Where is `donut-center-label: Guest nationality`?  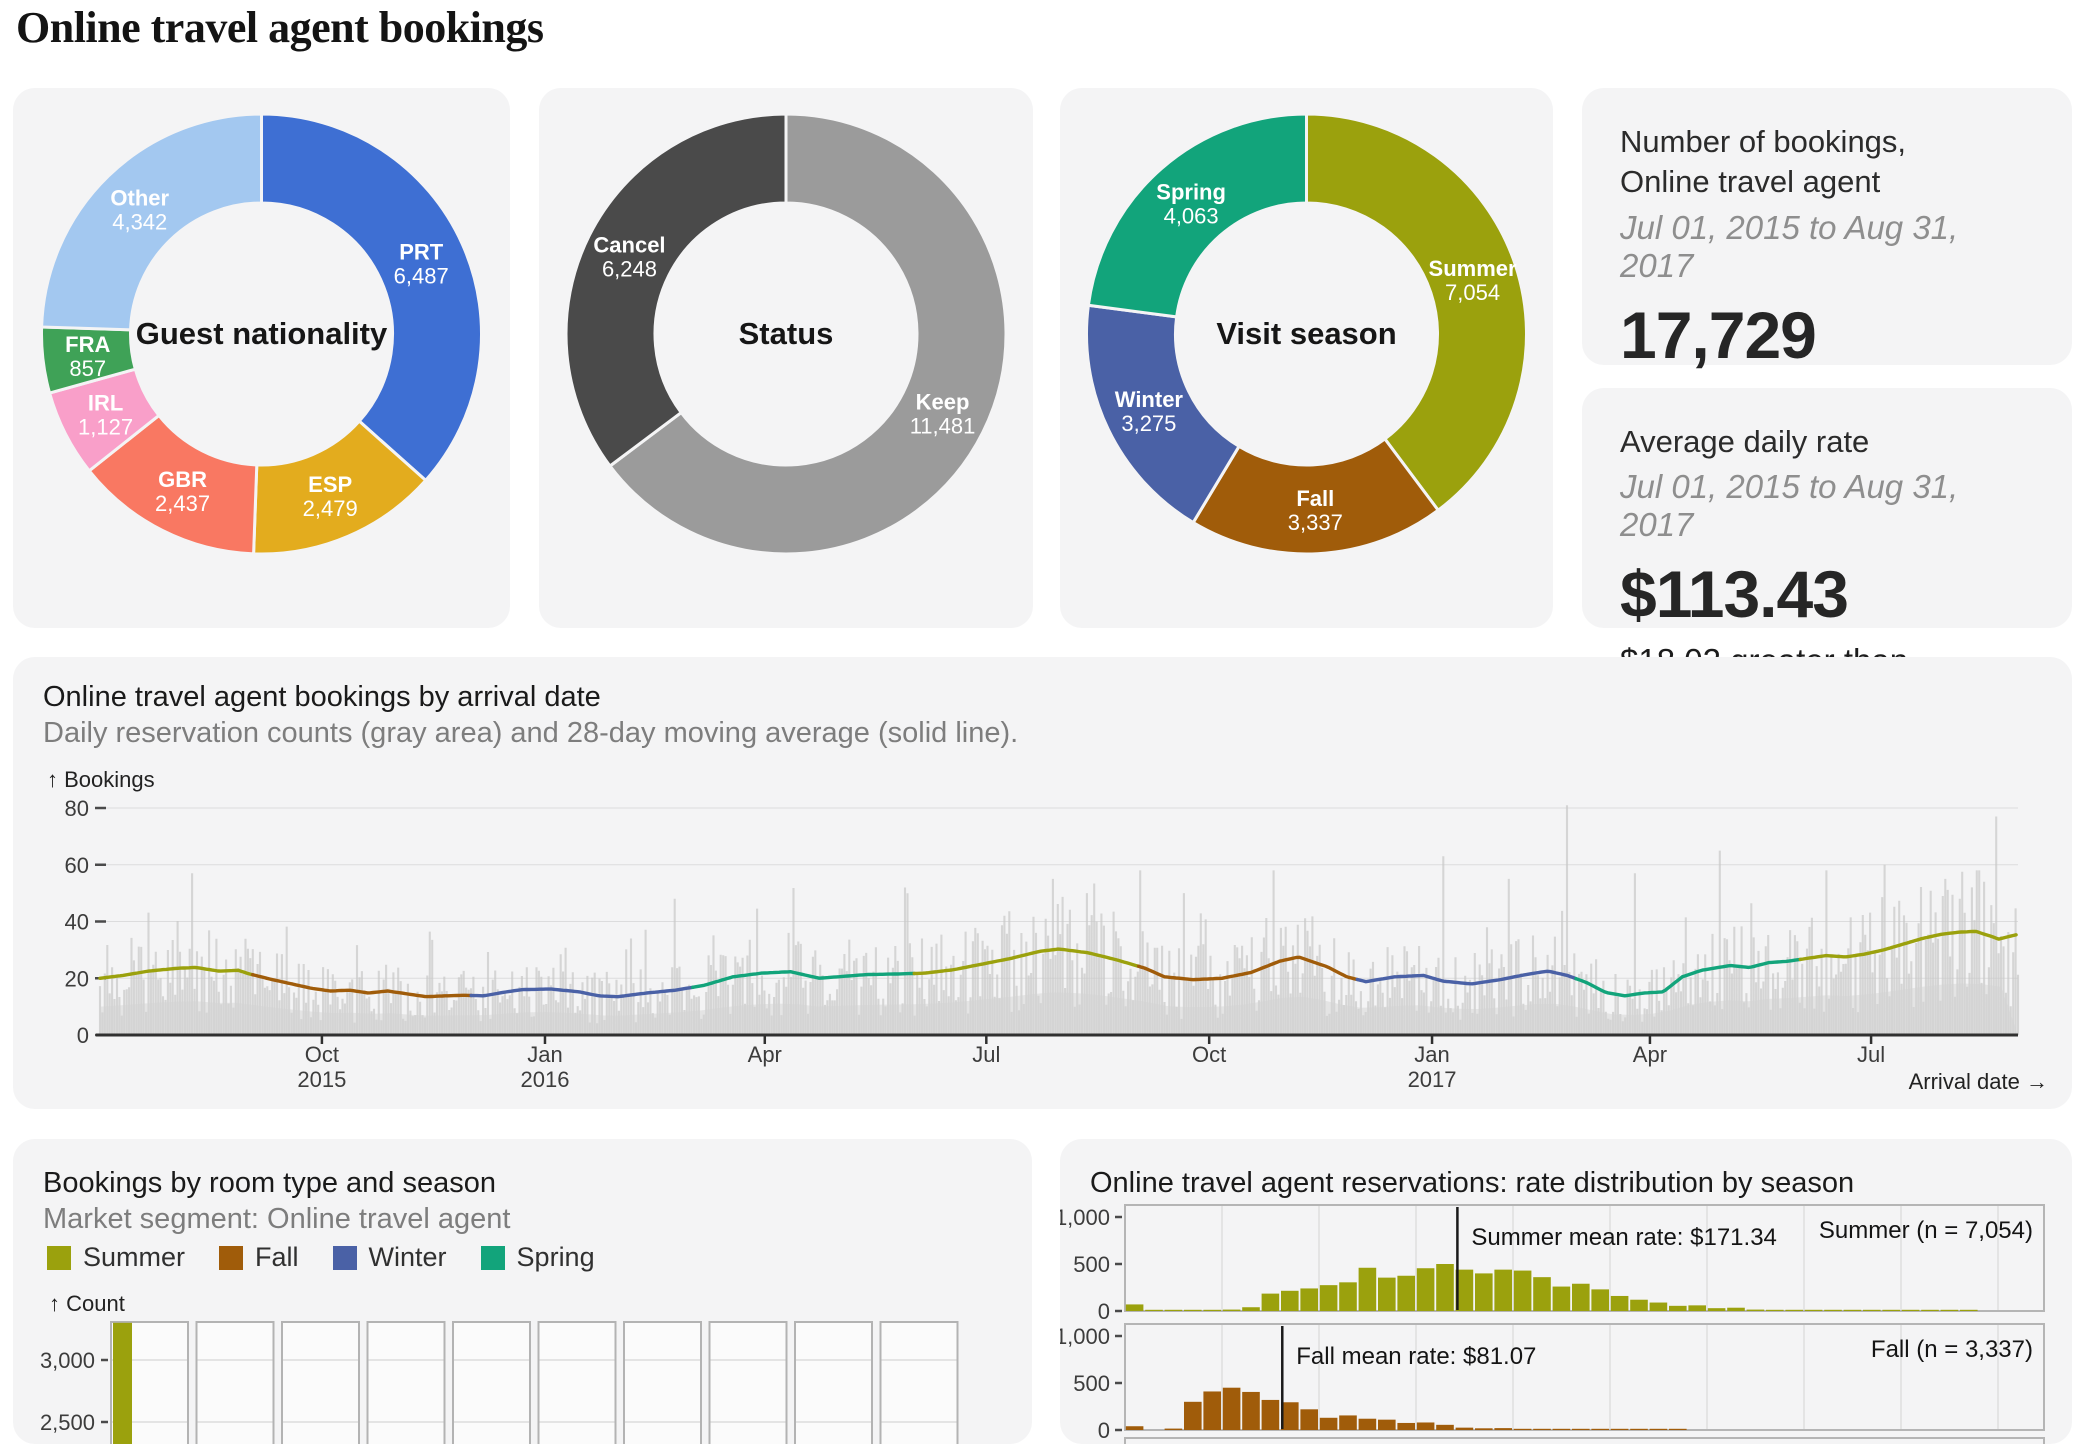
donut-center-label: Guest nationality is located at coordinates (262, 333).